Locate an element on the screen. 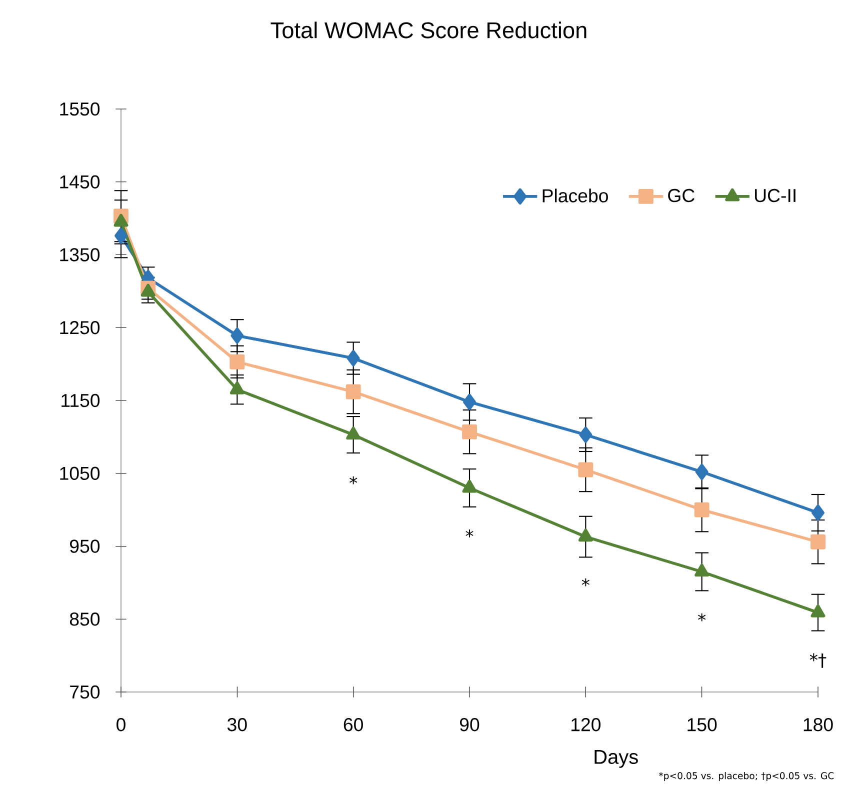 The height and width of the screenshot is (795, 858). y-tick-label: 1550 is located at coordinates (80, 109).